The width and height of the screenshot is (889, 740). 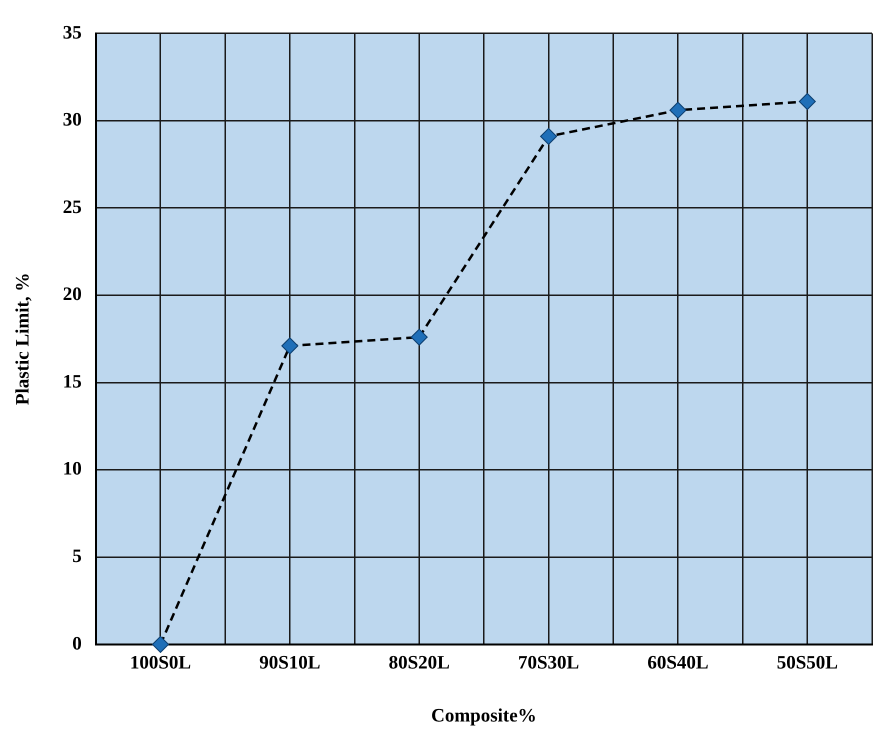 I want to click on y-tick-label: 25, so click(x=72, y=207).